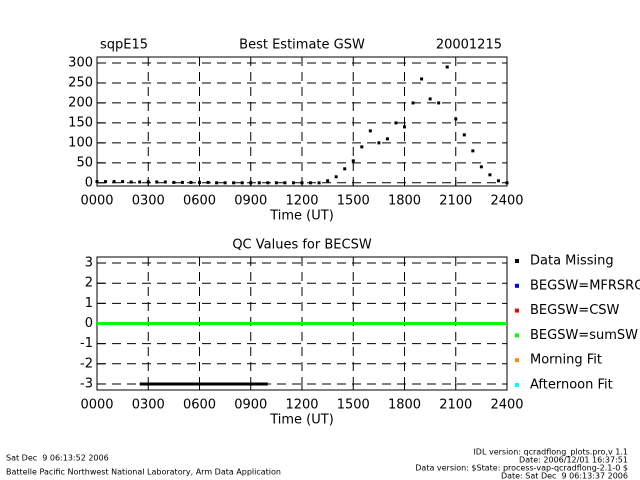  What do you see at coordinates (573, 460) in the screenshot?
I see `footer-text: Date: 2006/12/01 16:37:51` at bounding box center [573, 460].